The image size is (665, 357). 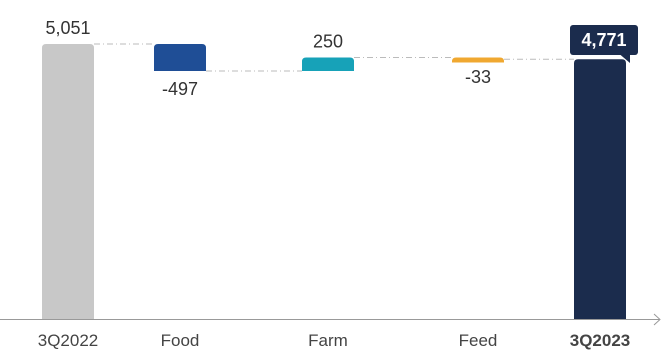 What do you see at coordinates (180, 340) in the screenshot?
I see `x-tick-label: Food` at bounding box center [180, 340].